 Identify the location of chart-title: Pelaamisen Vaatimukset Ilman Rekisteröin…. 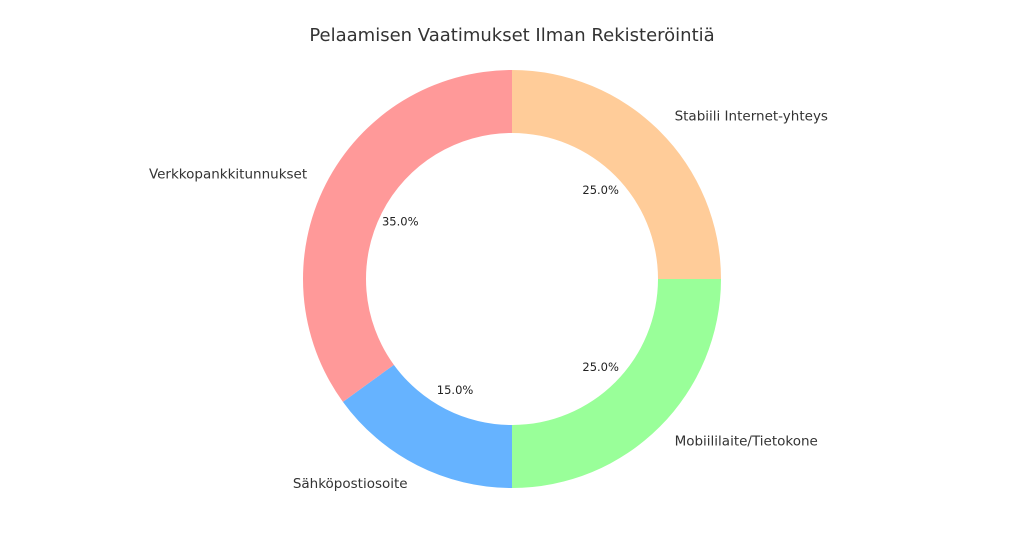
(511, 35).